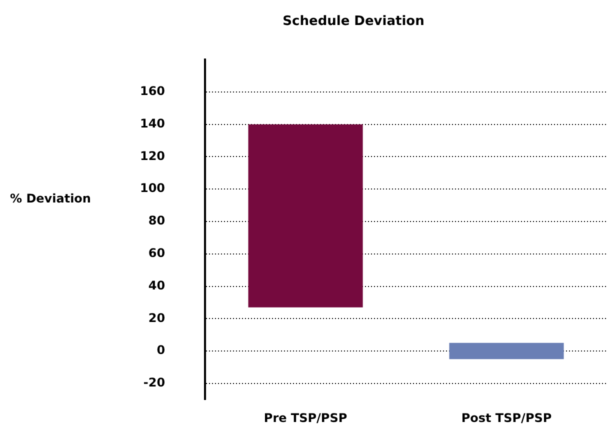 The height and width of the screenshot is (448, 607). I want to click on y-tick-label: 120, so click(153, 155).